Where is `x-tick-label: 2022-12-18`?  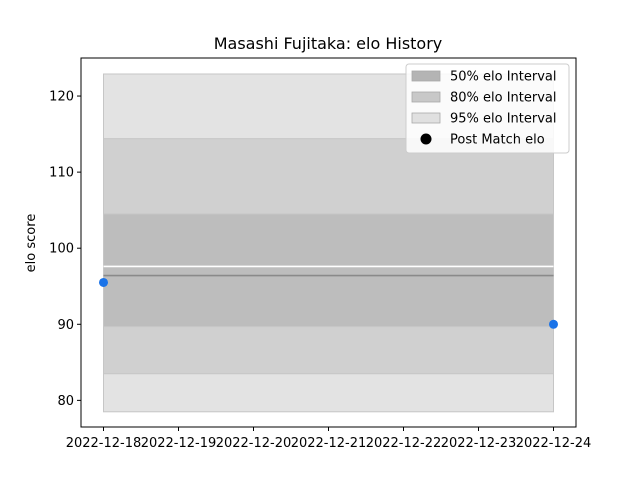 x-tick-label: 2022-12-18 is located at coordinates (104, 443).